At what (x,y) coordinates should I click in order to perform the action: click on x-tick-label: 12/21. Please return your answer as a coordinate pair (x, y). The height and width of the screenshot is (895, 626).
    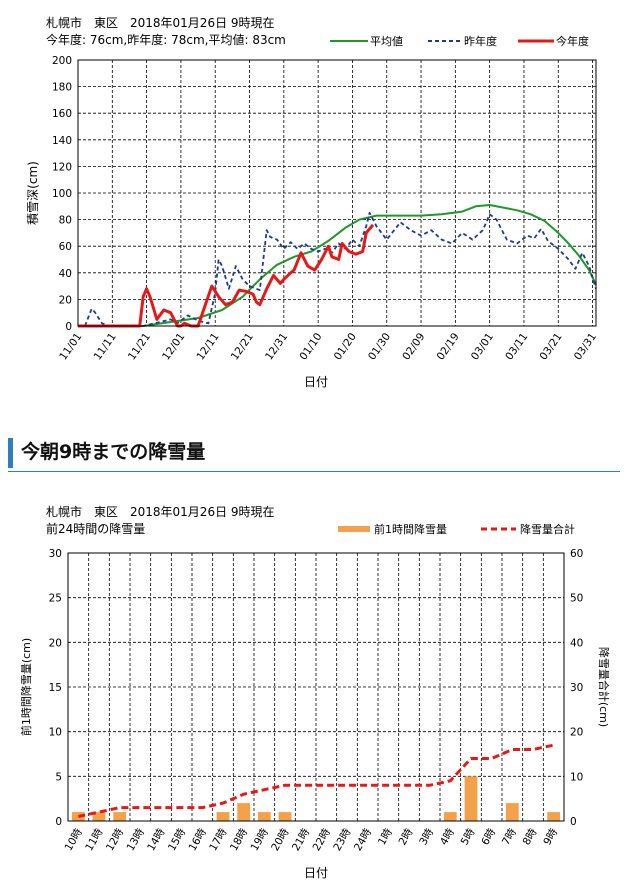
    Looking at the image, I should click on (242, 347).